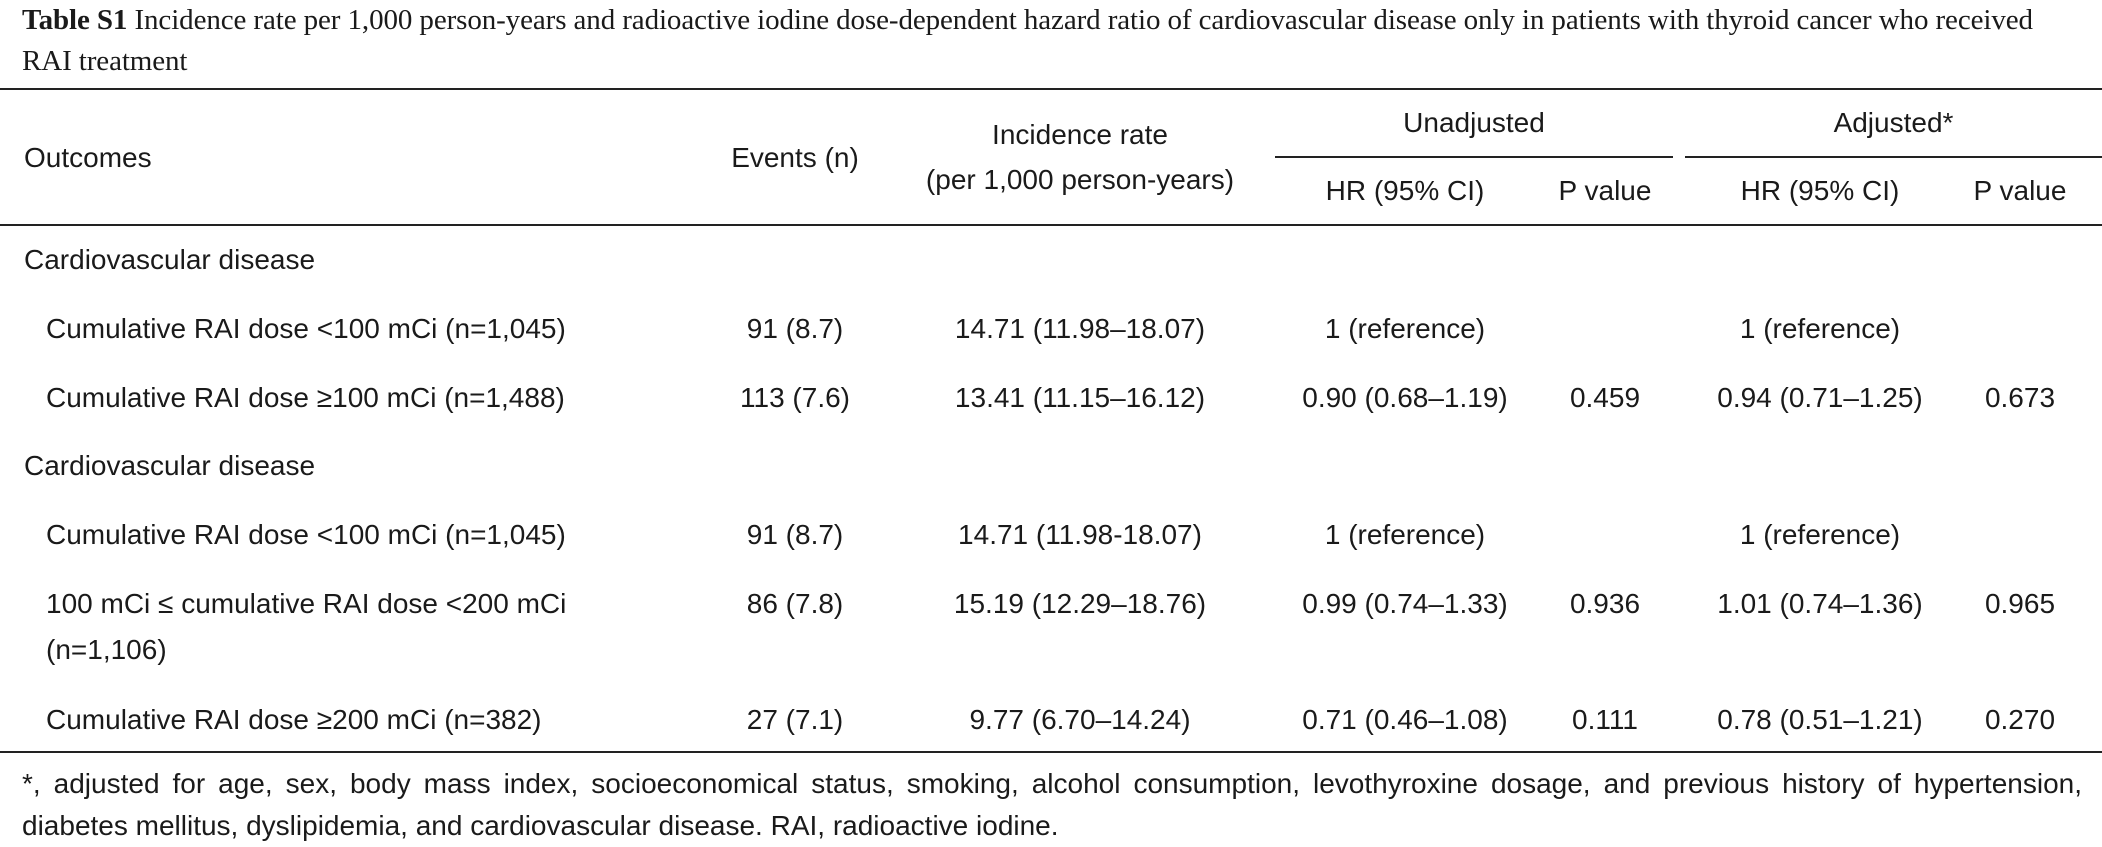 The width and height of the screenshot is (2102, 847). Describe the element at coordinates (1405, 603) in the screenshot. I see `row-hr-unadjusted: 0.99 (0.74–1.33)` at that location.